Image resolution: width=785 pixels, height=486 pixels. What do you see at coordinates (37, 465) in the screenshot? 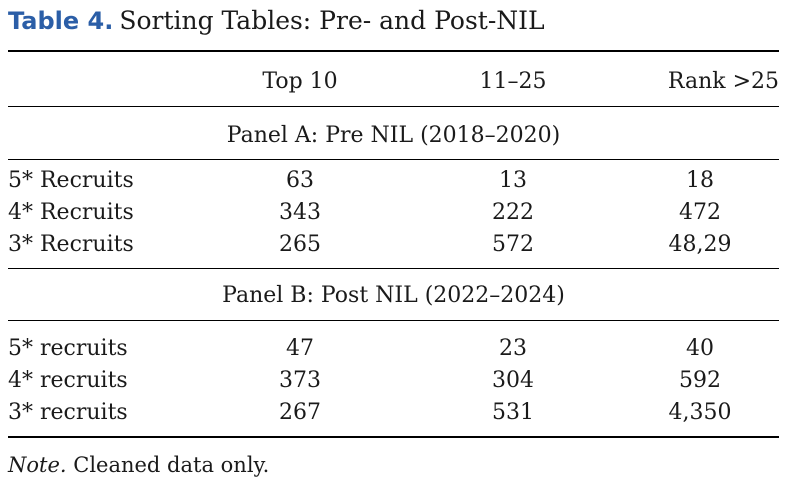
I see `note-label: Note.` at bounding box center [37, 465].